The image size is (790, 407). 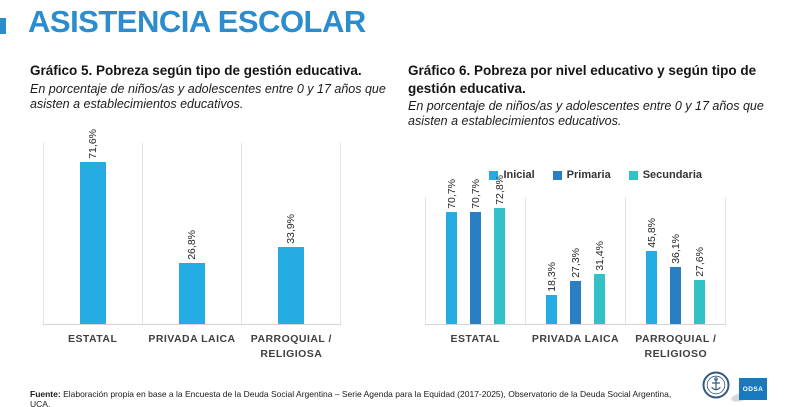 I want to click on legend-label: Primaria, so click(x=588, y=175).